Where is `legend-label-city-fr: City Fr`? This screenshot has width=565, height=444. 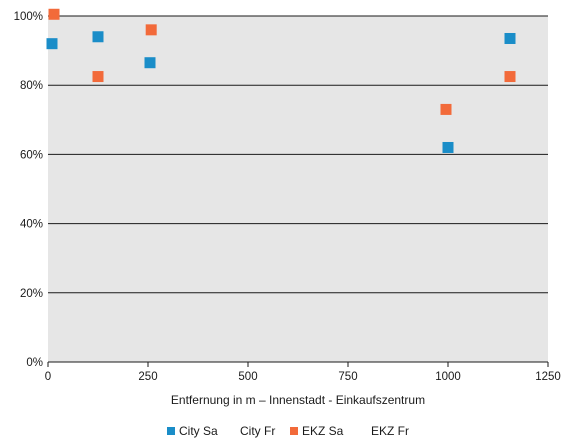
legend-label-city-fr: City Fr is located at coordinates (257, 431).